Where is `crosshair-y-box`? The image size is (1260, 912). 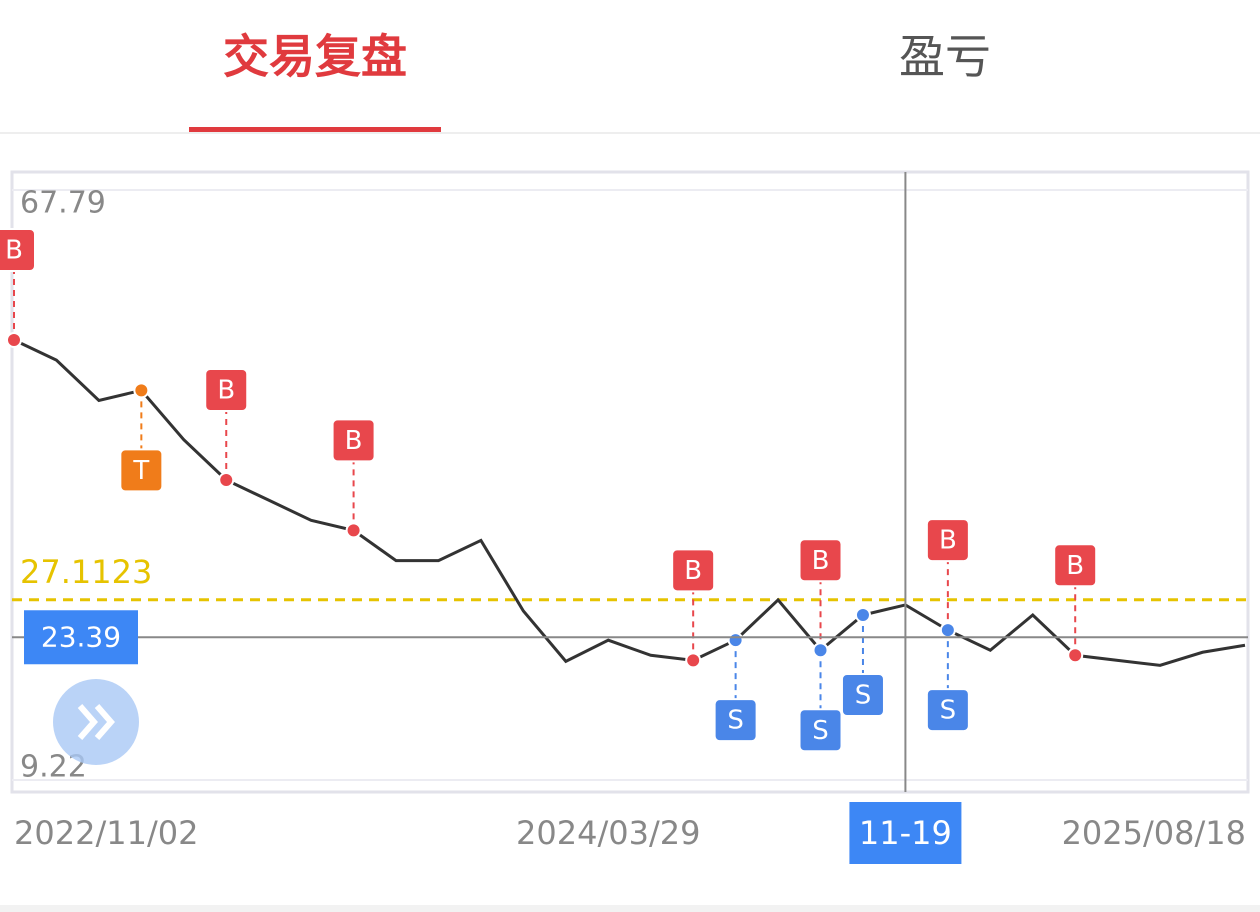
crosshair-y-box is located at coordinates (81, 637).